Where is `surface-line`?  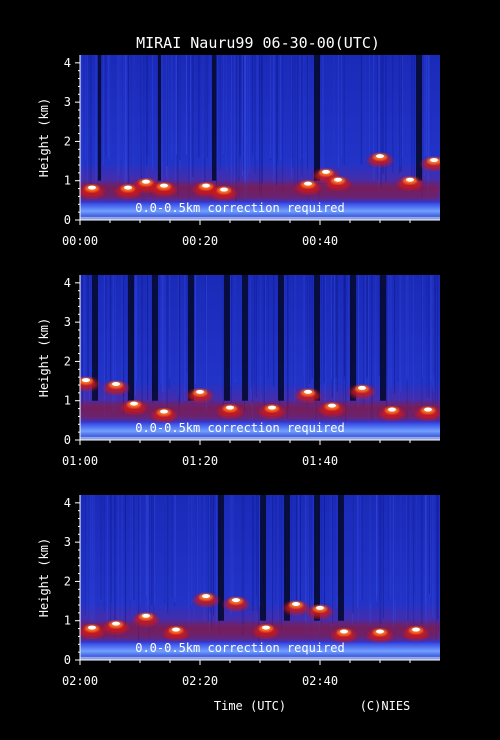
surface-line is located at coordinates (260, 658).